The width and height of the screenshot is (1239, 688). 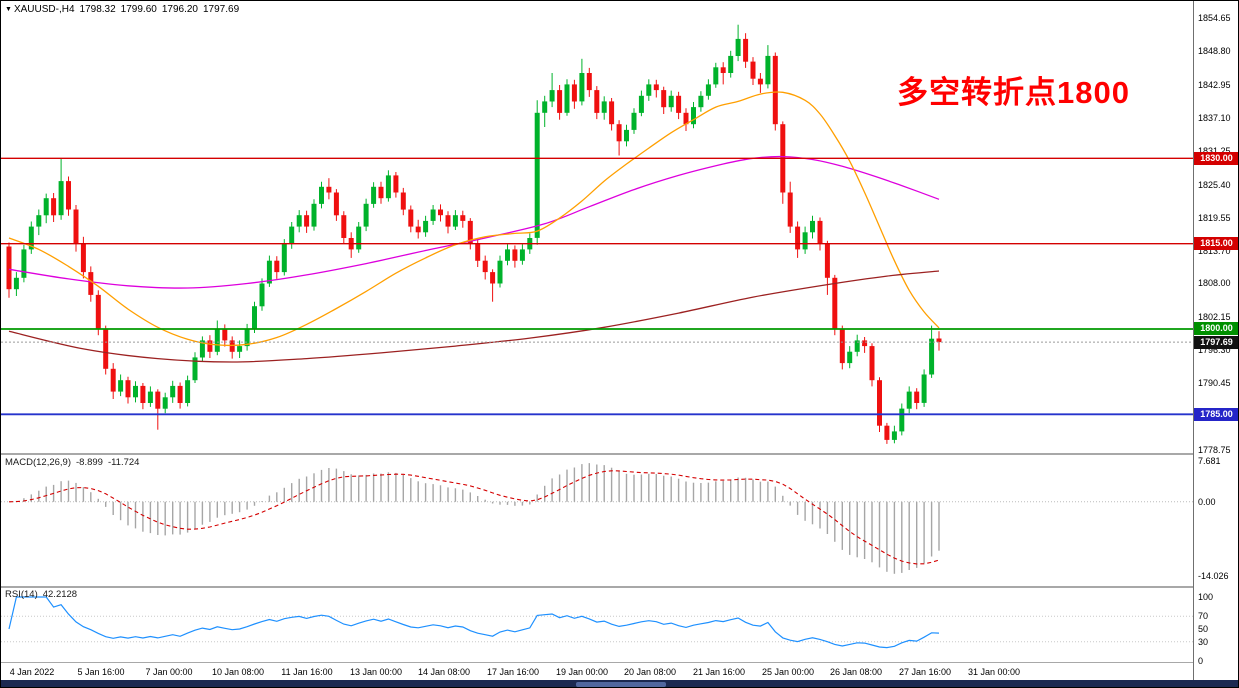 I want to click on taskbar, so click(x=619, y=683).